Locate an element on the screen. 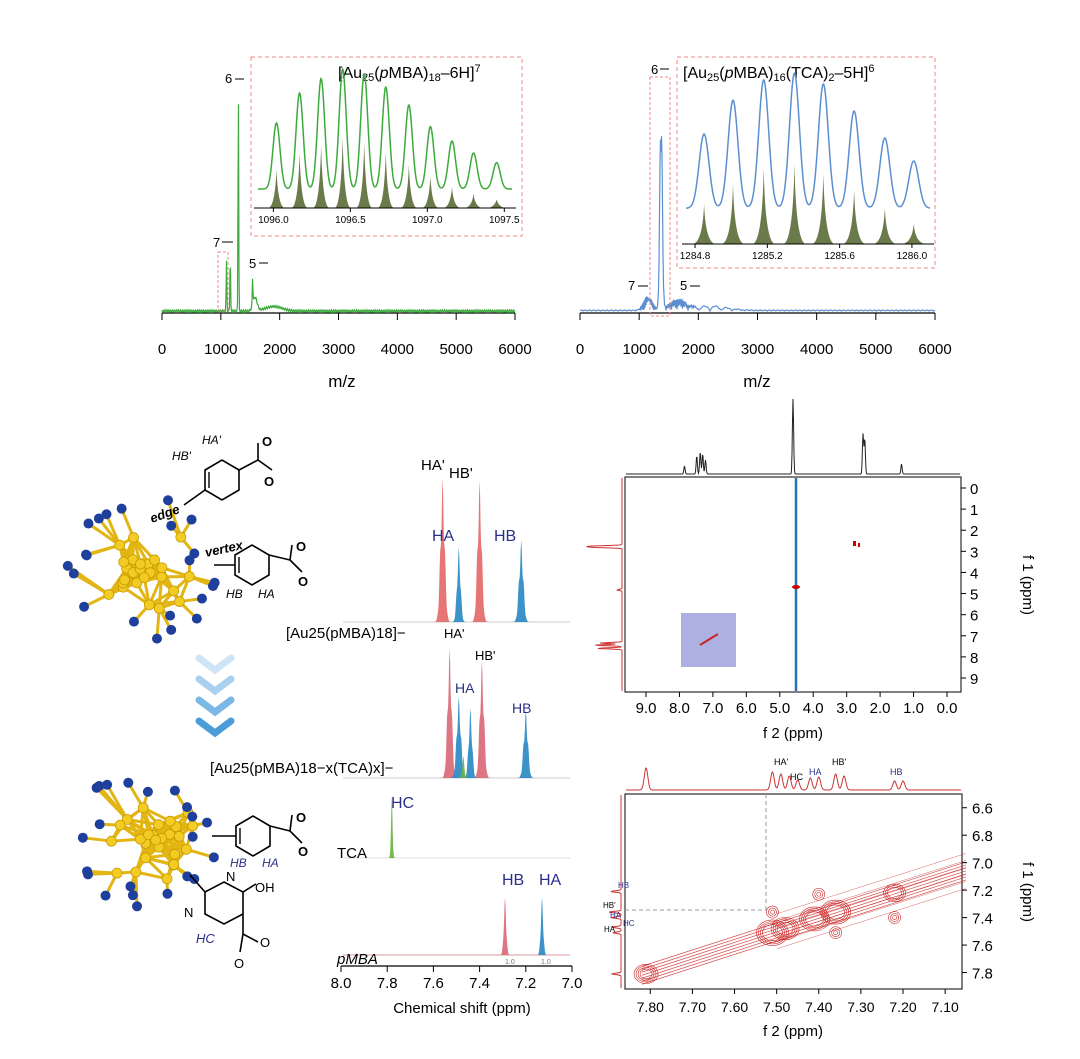 The height and width of the screenshot is (1059, 1080). ms-right-charge-7: 7 is located at coordinates (631, 285).